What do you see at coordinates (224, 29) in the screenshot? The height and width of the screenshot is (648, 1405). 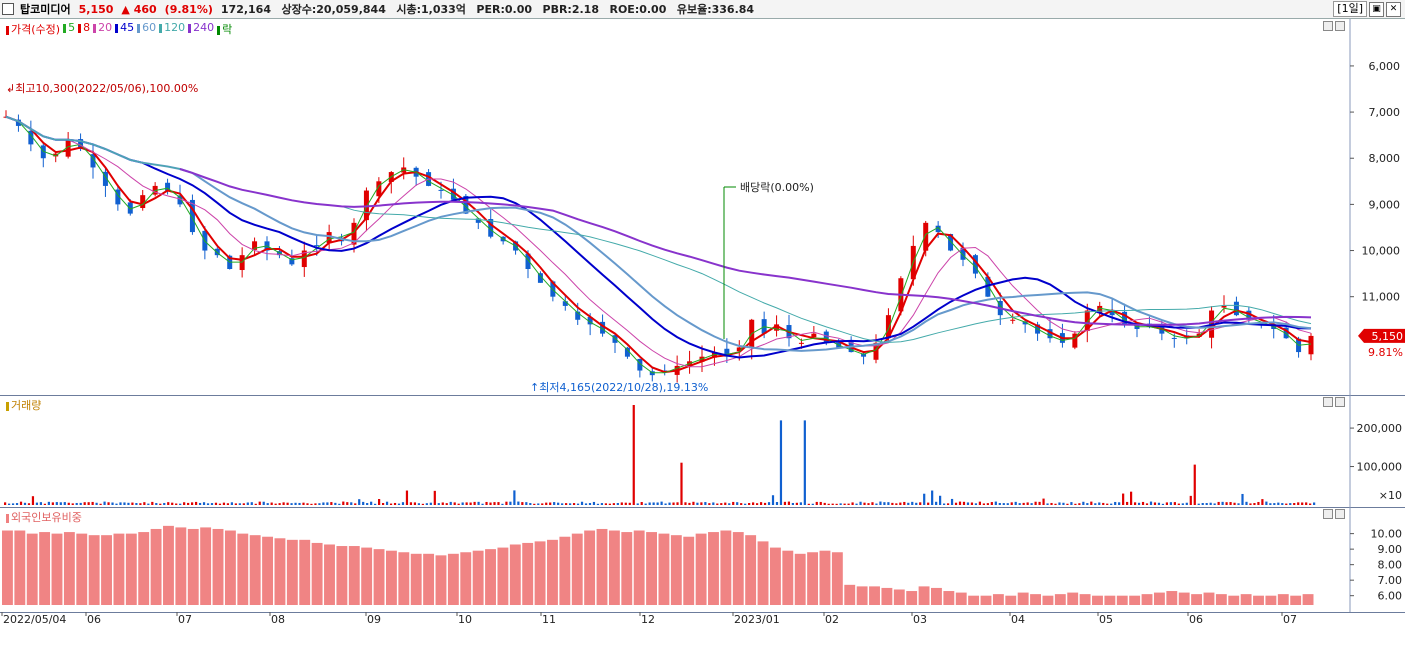 I see `legend-ex-dividend: 락` at bounding box center [224, 29].